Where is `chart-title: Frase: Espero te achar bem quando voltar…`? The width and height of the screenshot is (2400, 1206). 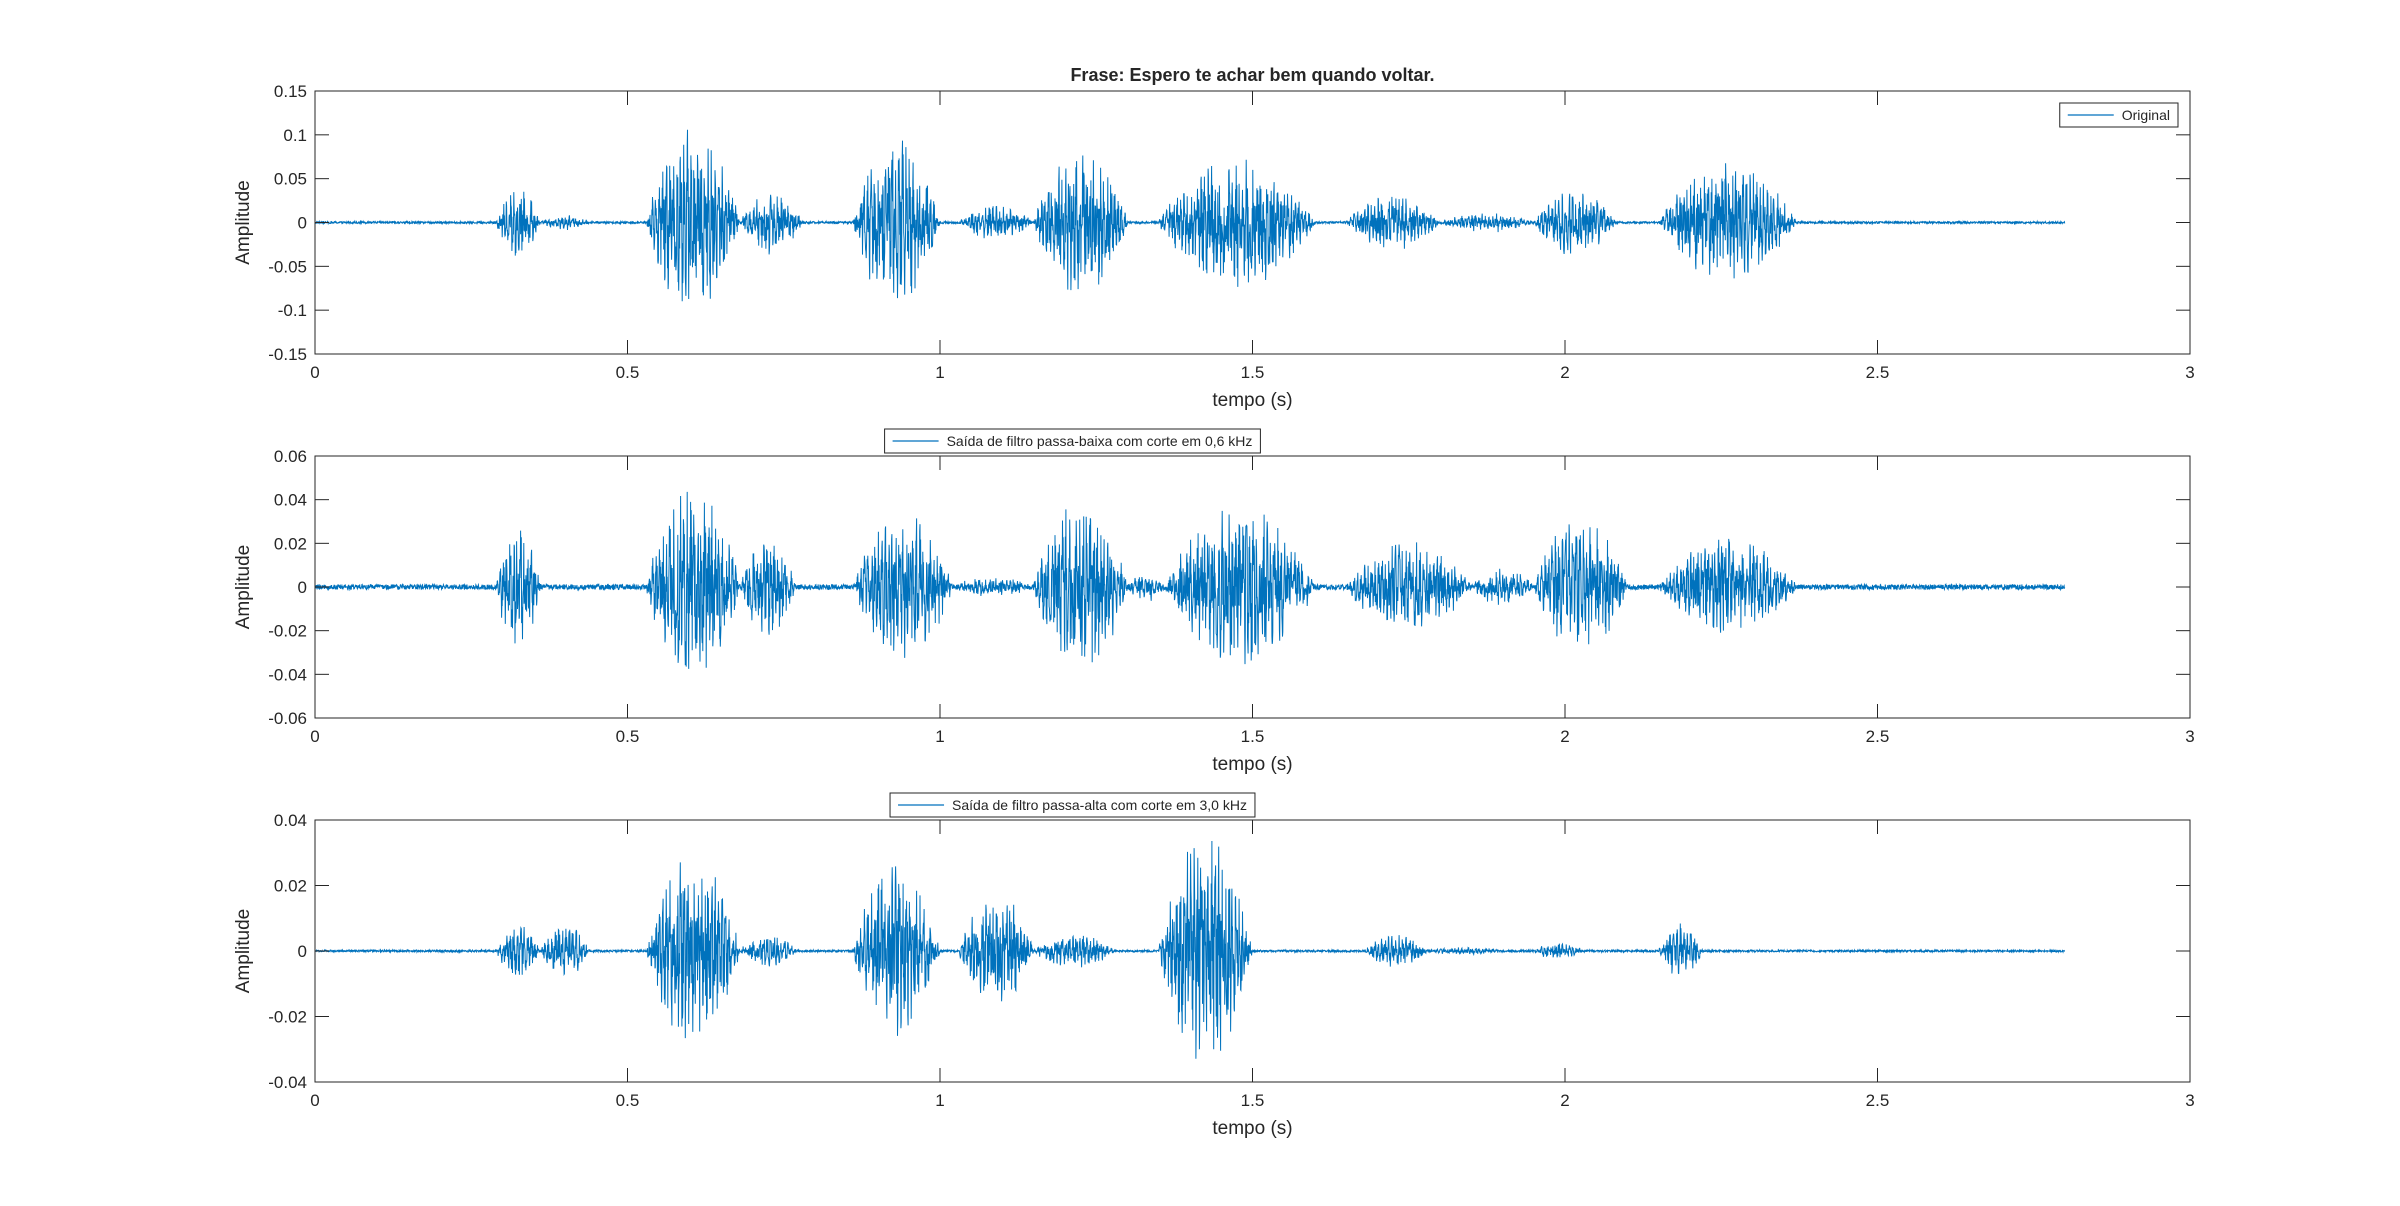
chart-title: Frase: Espero te achar bem quando voltar… is located at coordinates (1252, 75).